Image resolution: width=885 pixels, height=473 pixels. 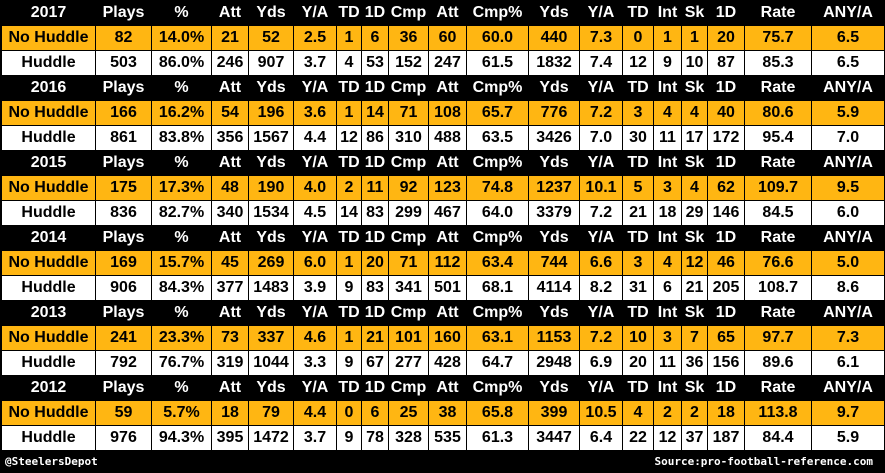 I want to click on column-header: Plays, so click(x=123, y=238).